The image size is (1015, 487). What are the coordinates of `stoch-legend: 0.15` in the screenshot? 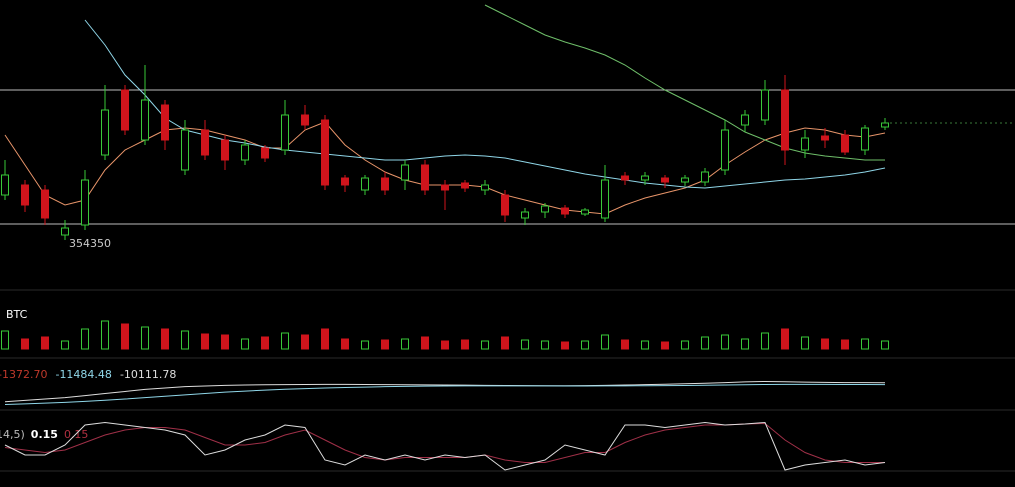 It's located at (44, 434).